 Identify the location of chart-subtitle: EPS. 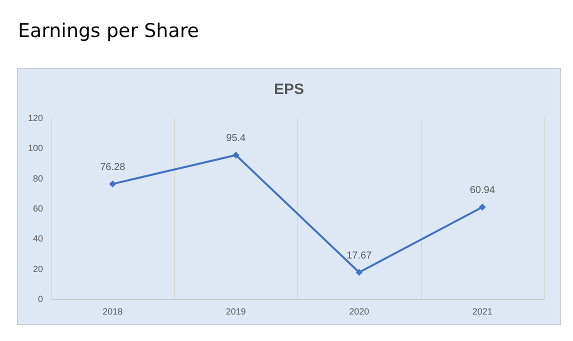
(289, 89).